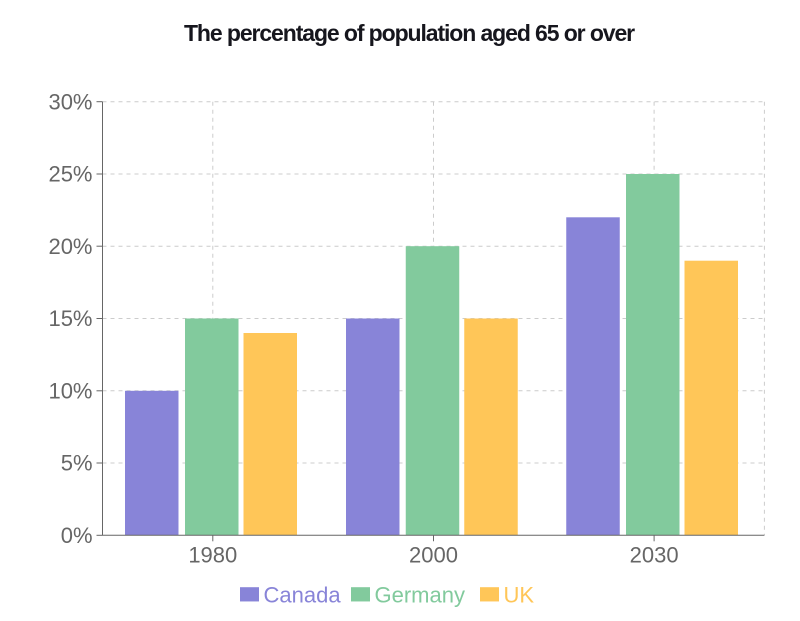 Image resolution: width=800 pixels, height=621 pixels. What do you see at coordinates (77, 535) in the screenshot?
I see `svg-text: 0%` at bounding box center [77, 535].